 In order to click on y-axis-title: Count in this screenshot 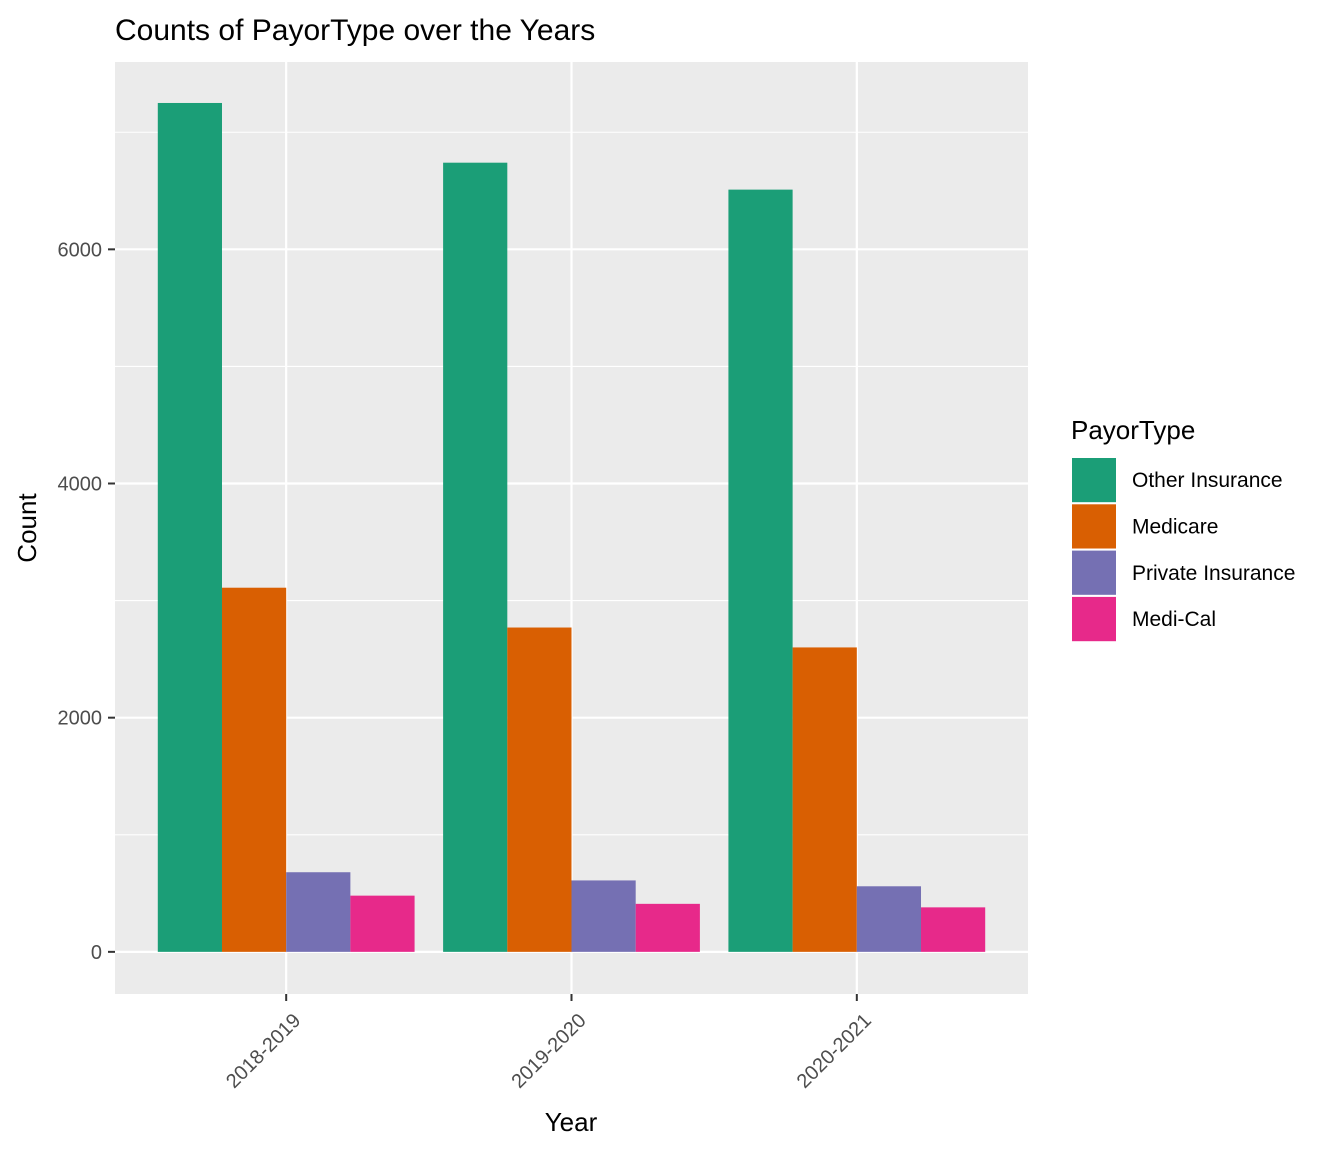, I will do `click(27, 528)`.